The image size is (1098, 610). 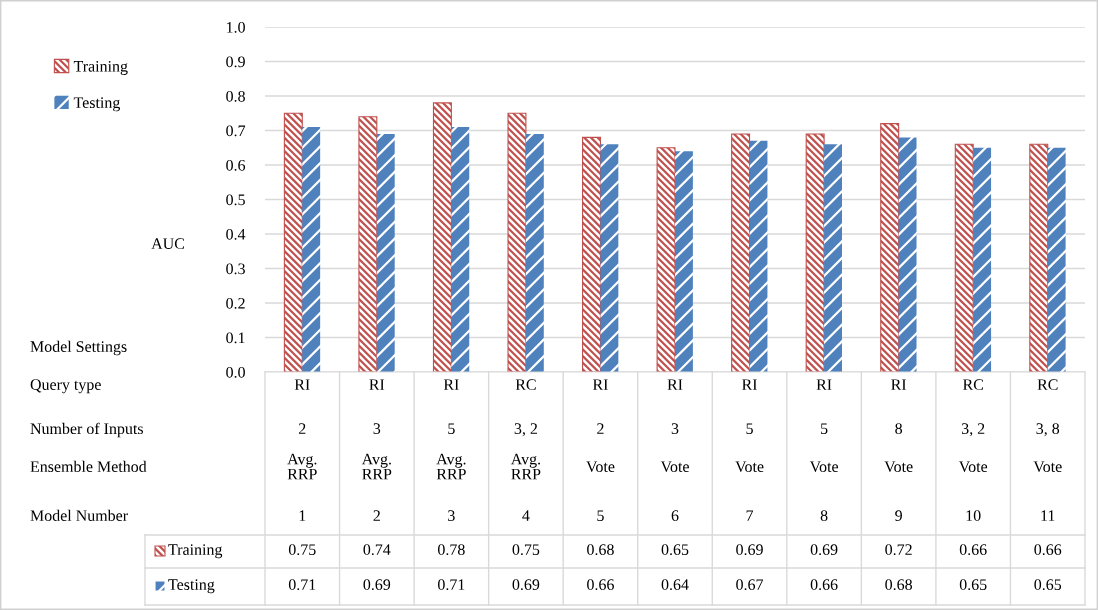 I want to click on category-label: RC 3, 8 Vote 11, so click(x=1047, y=450).